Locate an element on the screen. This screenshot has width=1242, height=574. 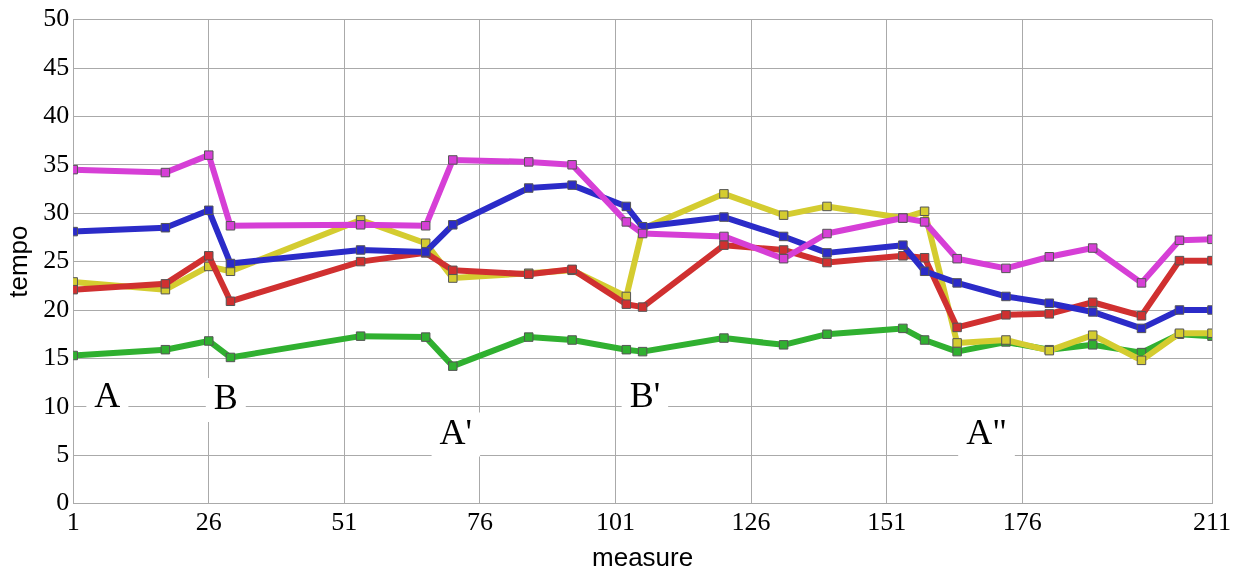
y-tick-label: 40 is located at coordinates (56, 115).